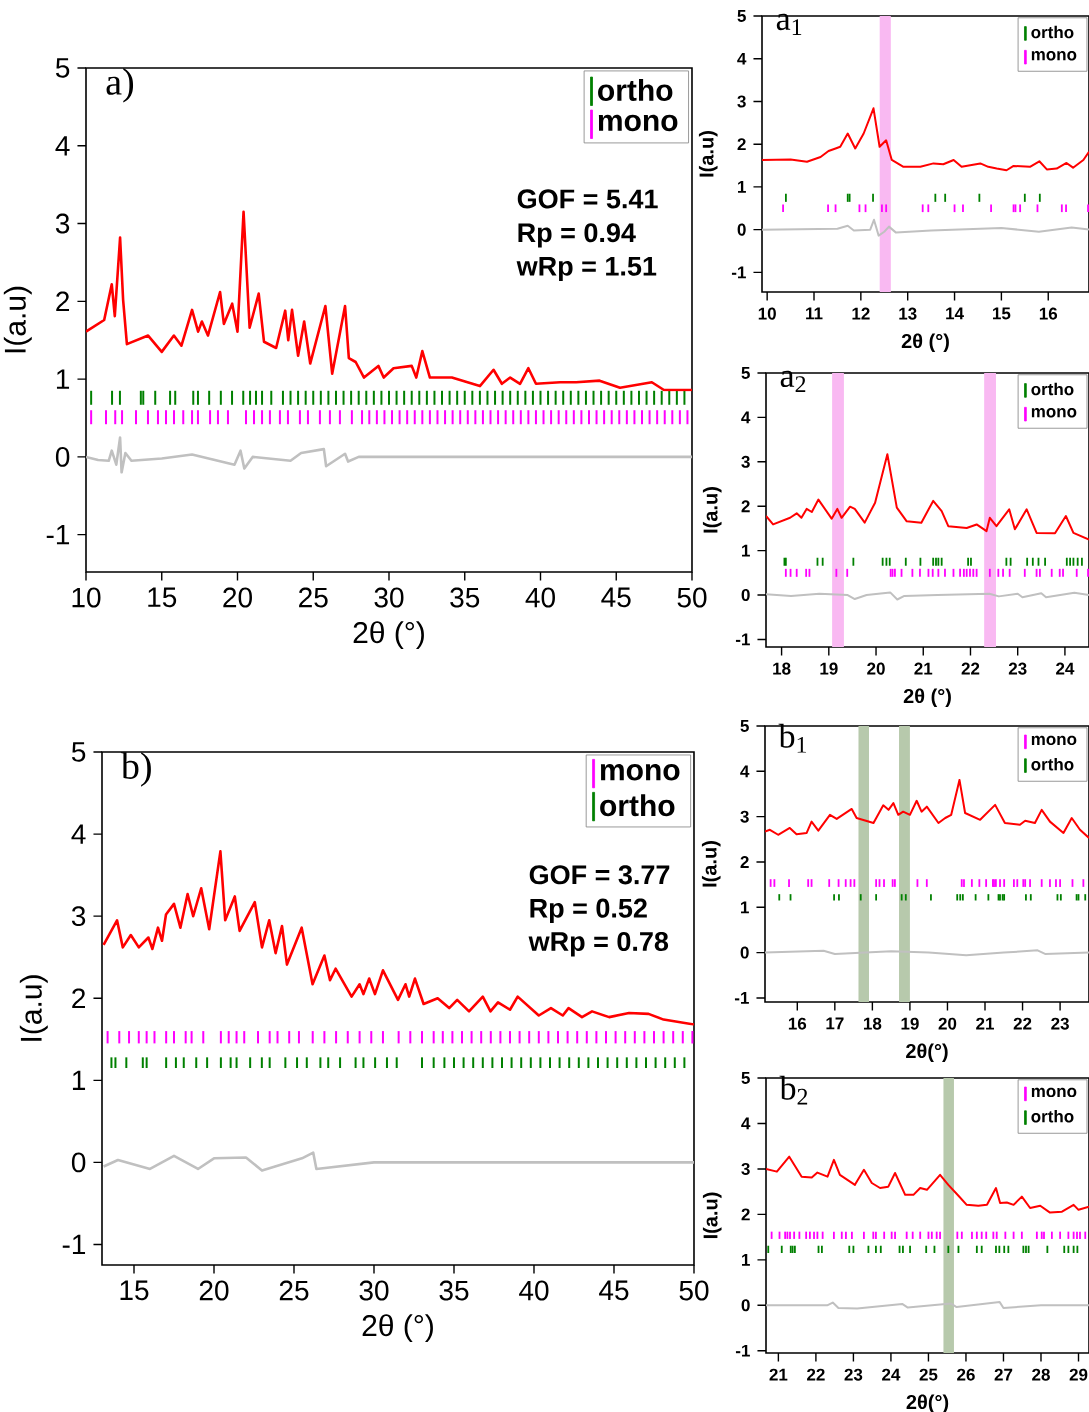 The height and width of the screenshot is (1412, 1089). Describe the element at coordinates (587, 199) in the screenshot. I see `annotation: GOF = 5.41` at that location.